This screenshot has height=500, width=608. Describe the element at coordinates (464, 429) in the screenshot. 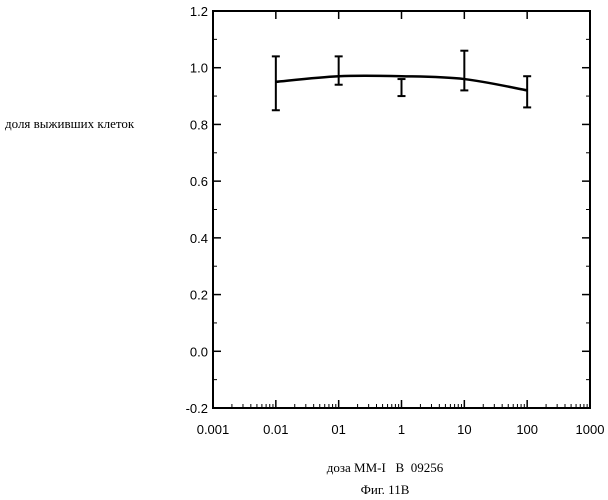

I see `x-tick-label: 10` at that location.